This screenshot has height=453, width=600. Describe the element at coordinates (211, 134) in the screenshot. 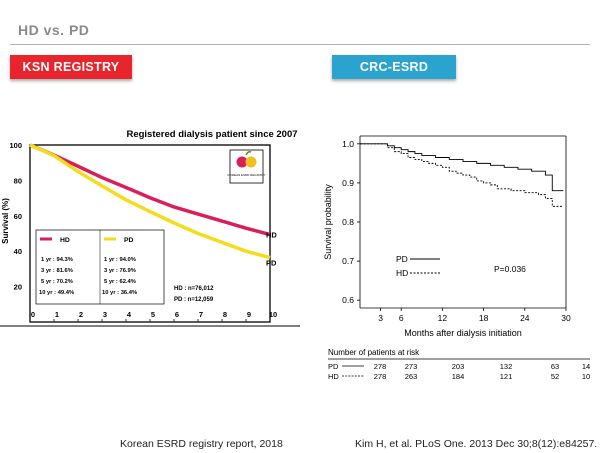

I see `left-chart-title: Registered dialysis patient since 2007` at that location.